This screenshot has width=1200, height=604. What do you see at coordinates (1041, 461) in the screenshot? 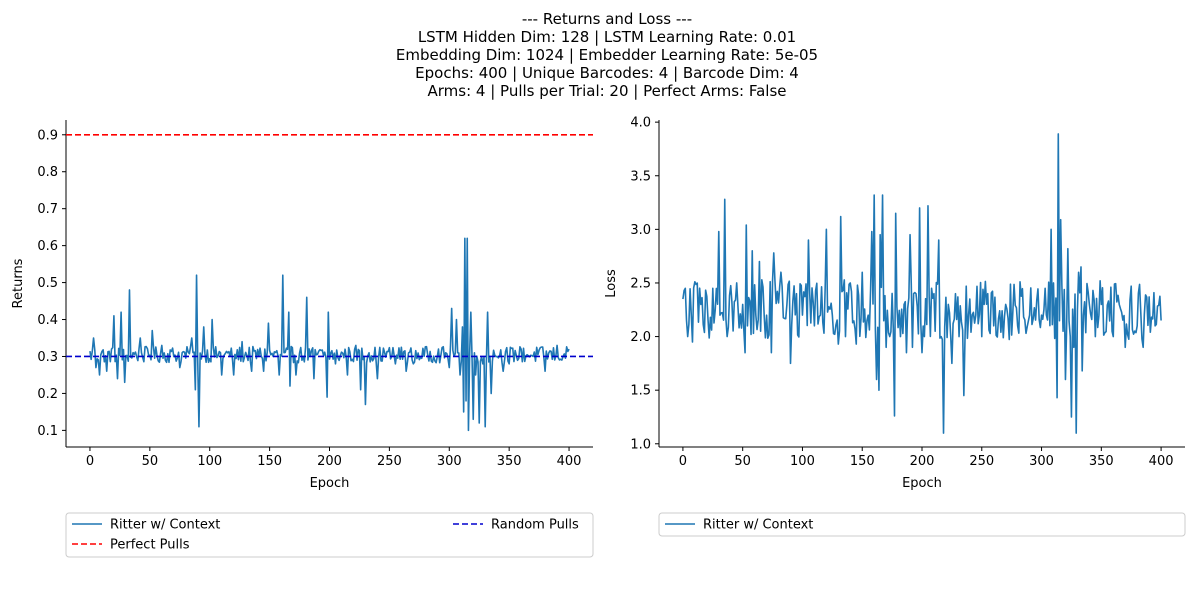
I see `loss-xtick-label: 300` at bounding box center [1041, 461].